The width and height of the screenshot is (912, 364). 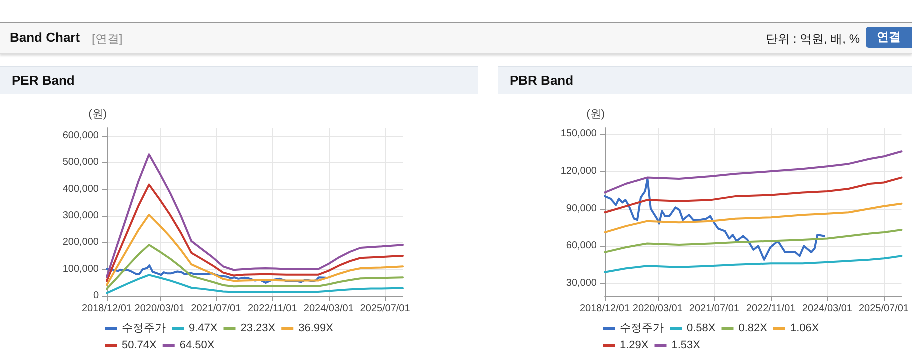 I want to click on legend-label: 0.82X, so click(x=753, y=328).